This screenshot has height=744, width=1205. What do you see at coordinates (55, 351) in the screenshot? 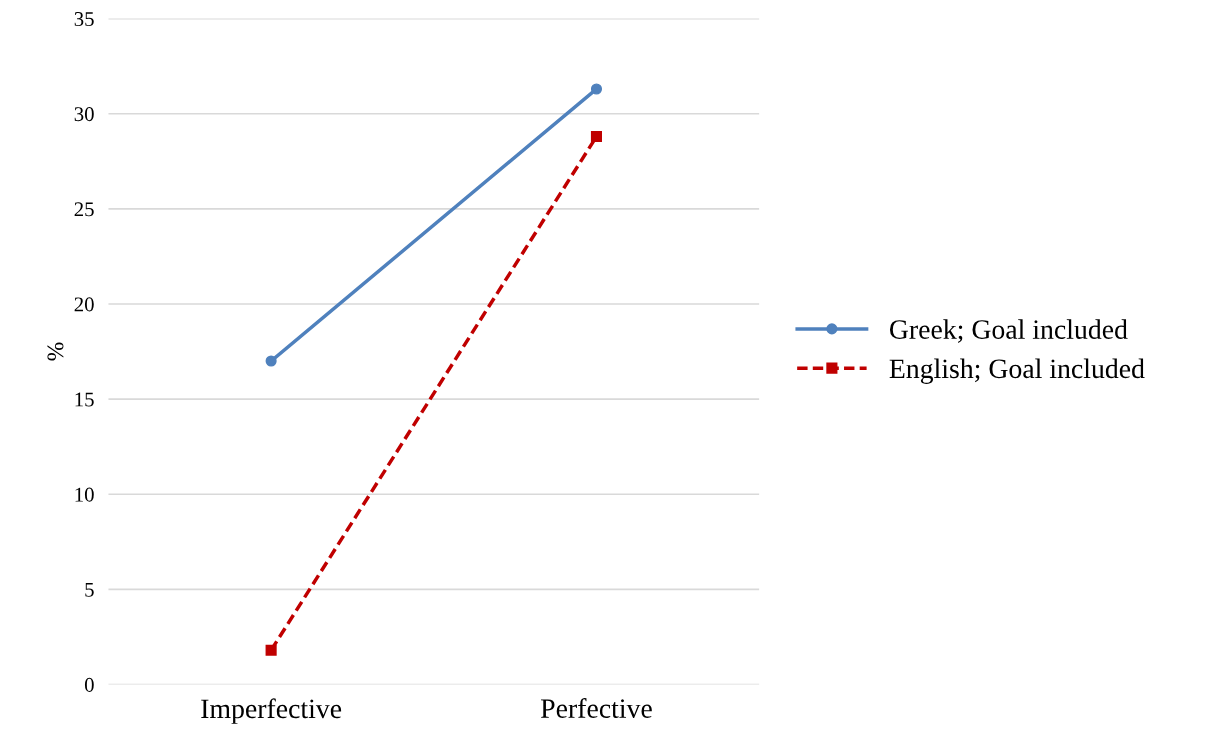
I see `y-axis-title: %` at bounding box center [55, 351].